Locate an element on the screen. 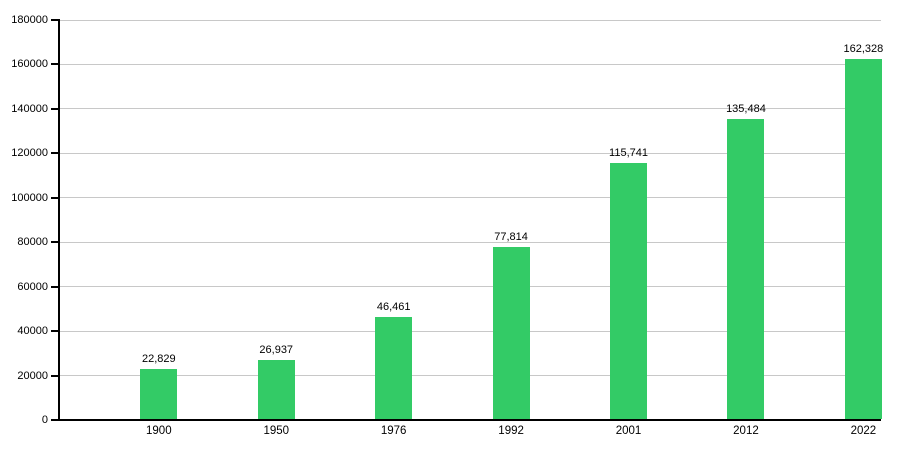 The width and height of the screenshot is (900, 450). x-axis-line is located at coordinates (469, 420).